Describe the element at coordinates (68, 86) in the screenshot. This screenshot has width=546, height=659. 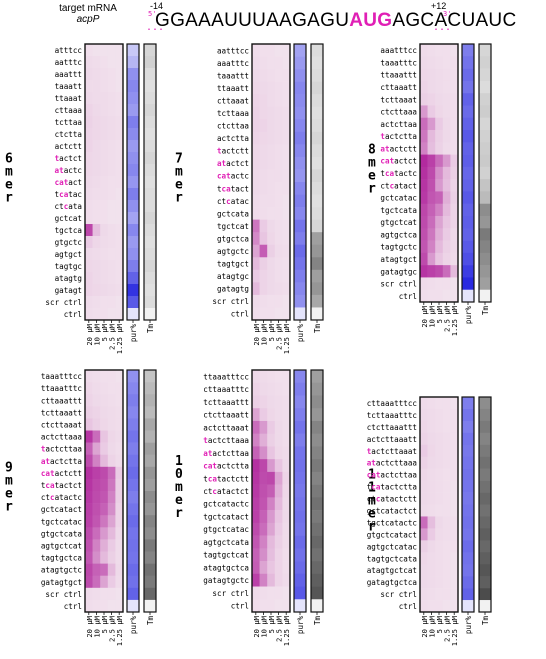
I see `row-label: taaatt` at that location.